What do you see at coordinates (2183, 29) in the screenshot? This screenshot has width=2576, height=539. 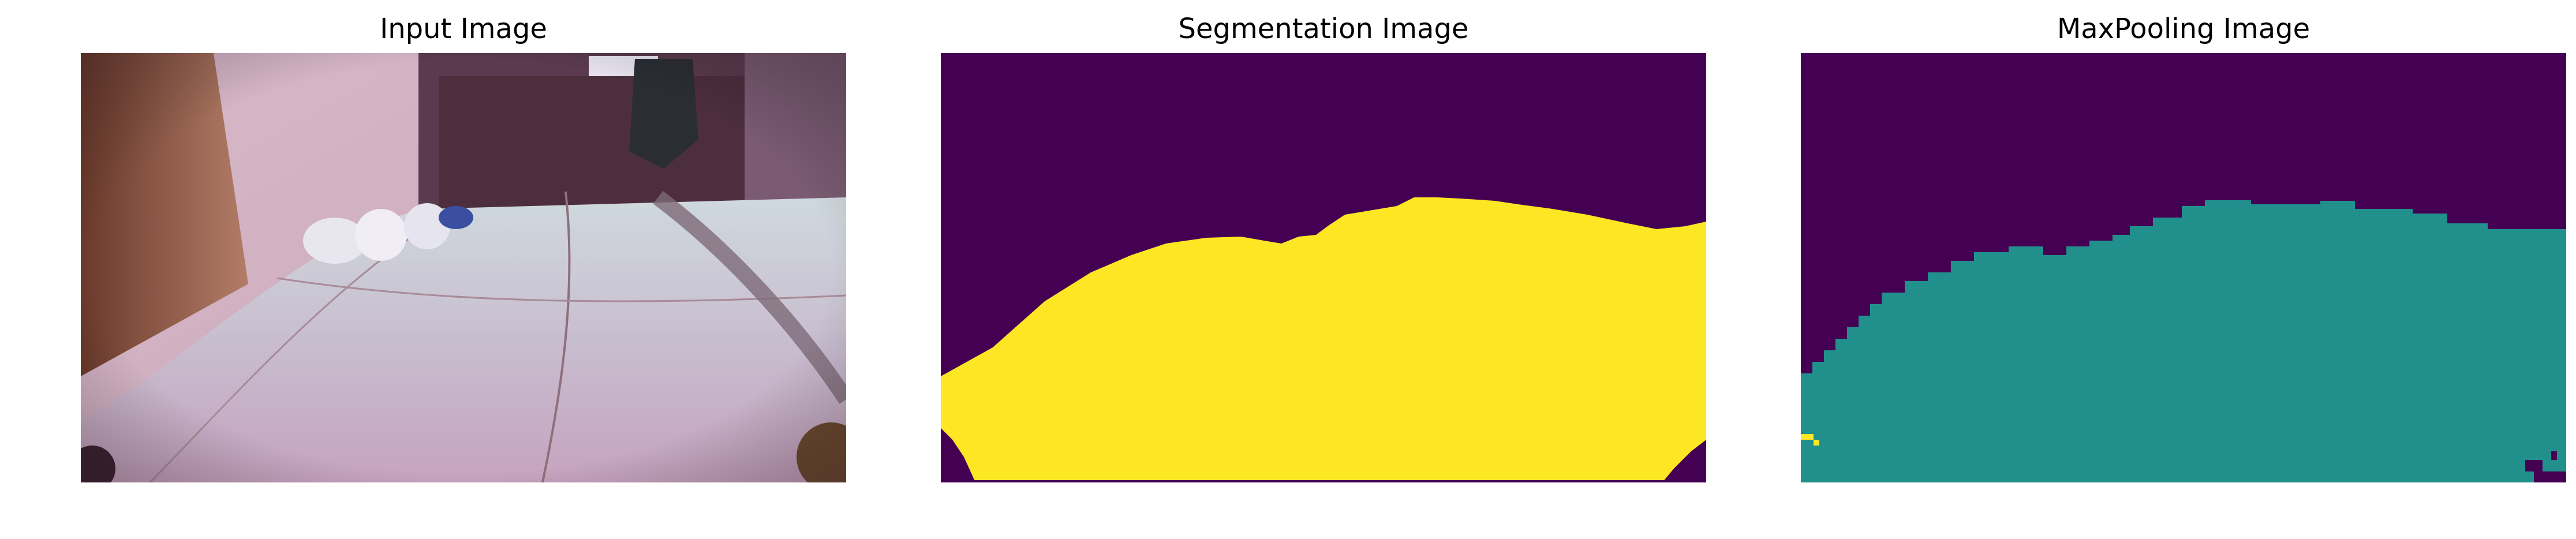 I see `maxpooling-image-title: MaxPooling Image` at bounding box center [2183, 29].